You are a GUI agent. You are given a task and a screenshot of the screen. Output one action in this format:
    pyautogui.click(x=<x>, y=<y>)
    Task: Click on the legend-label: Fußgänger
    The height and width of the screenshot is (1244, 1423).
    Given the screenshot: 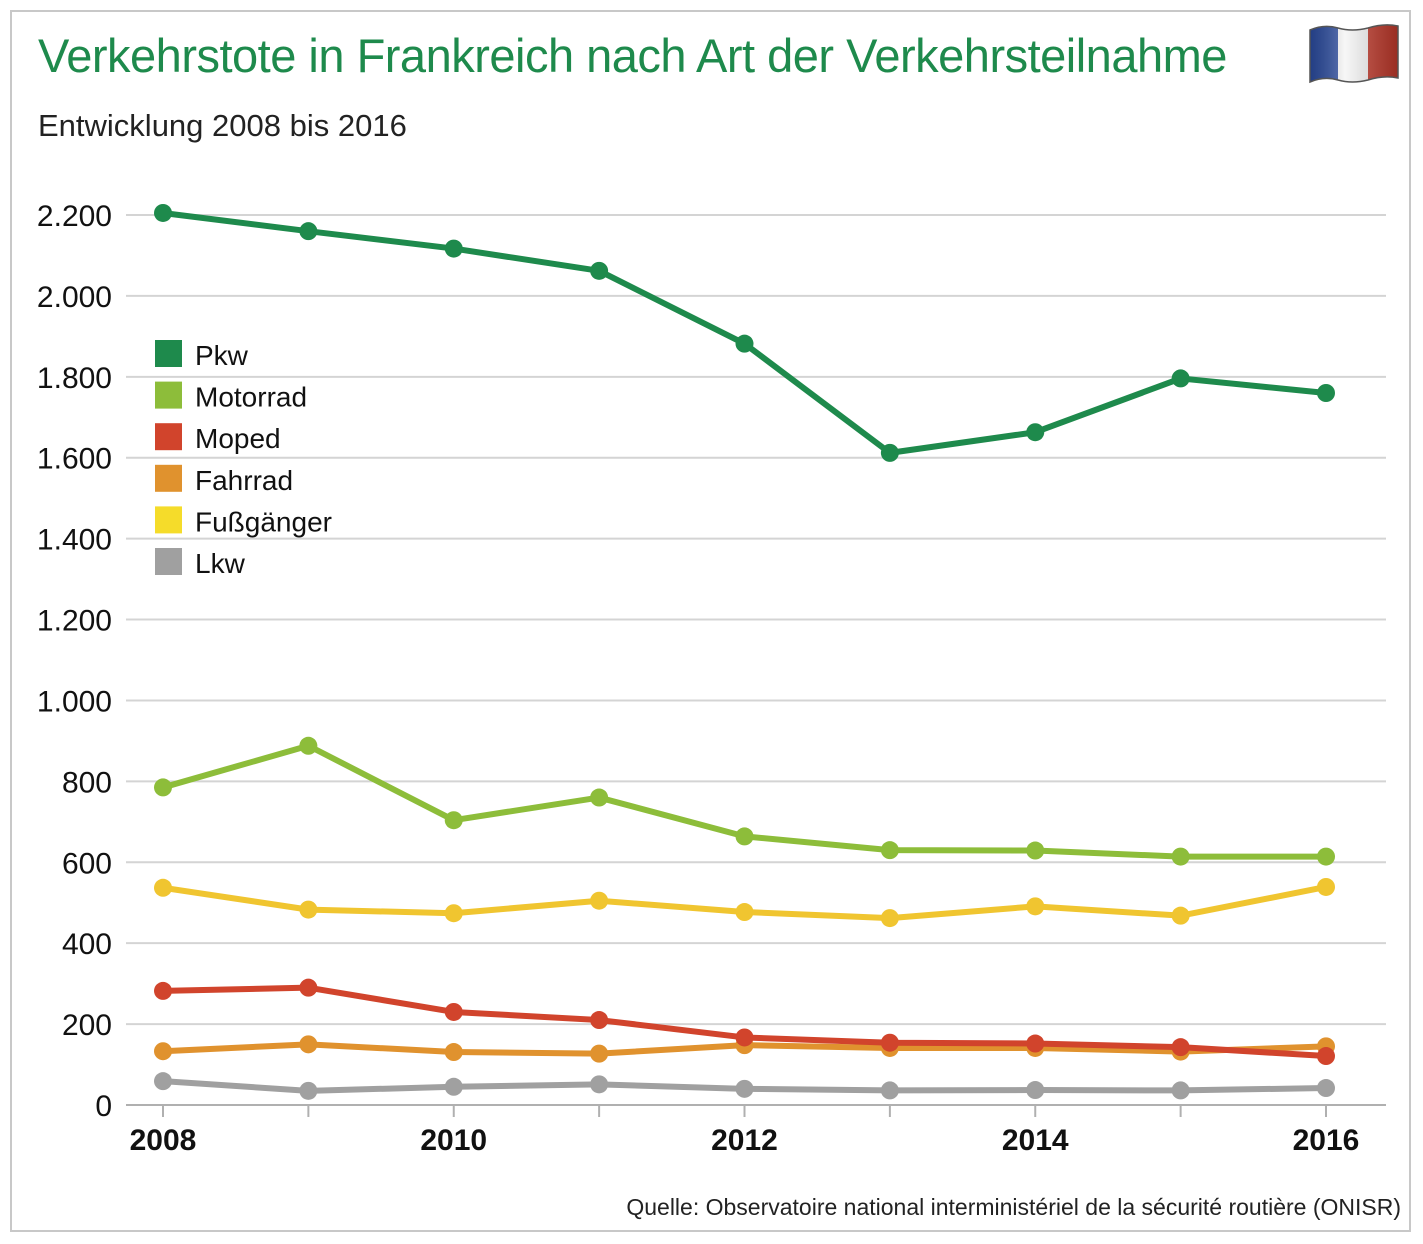 What is the action you would take?
    pyautogui.click(x=263, y=521)
    